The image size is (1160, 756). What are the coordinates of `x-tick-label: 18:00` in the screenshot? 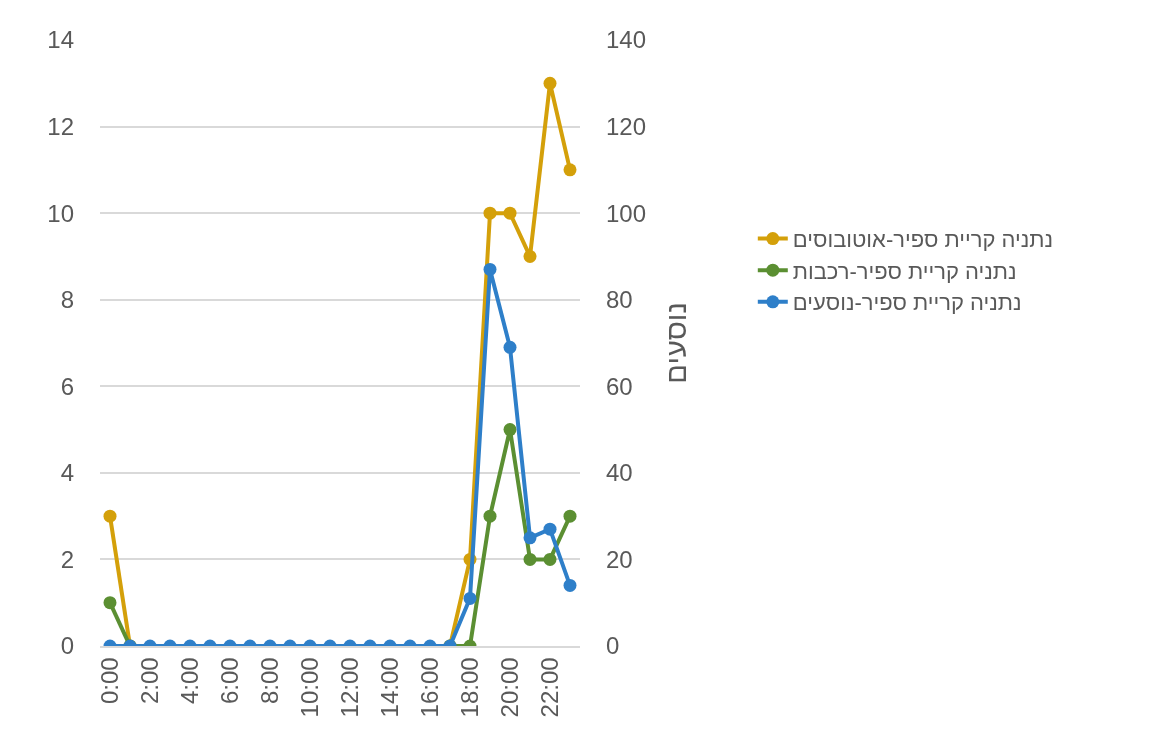 It's located at (469, 687).